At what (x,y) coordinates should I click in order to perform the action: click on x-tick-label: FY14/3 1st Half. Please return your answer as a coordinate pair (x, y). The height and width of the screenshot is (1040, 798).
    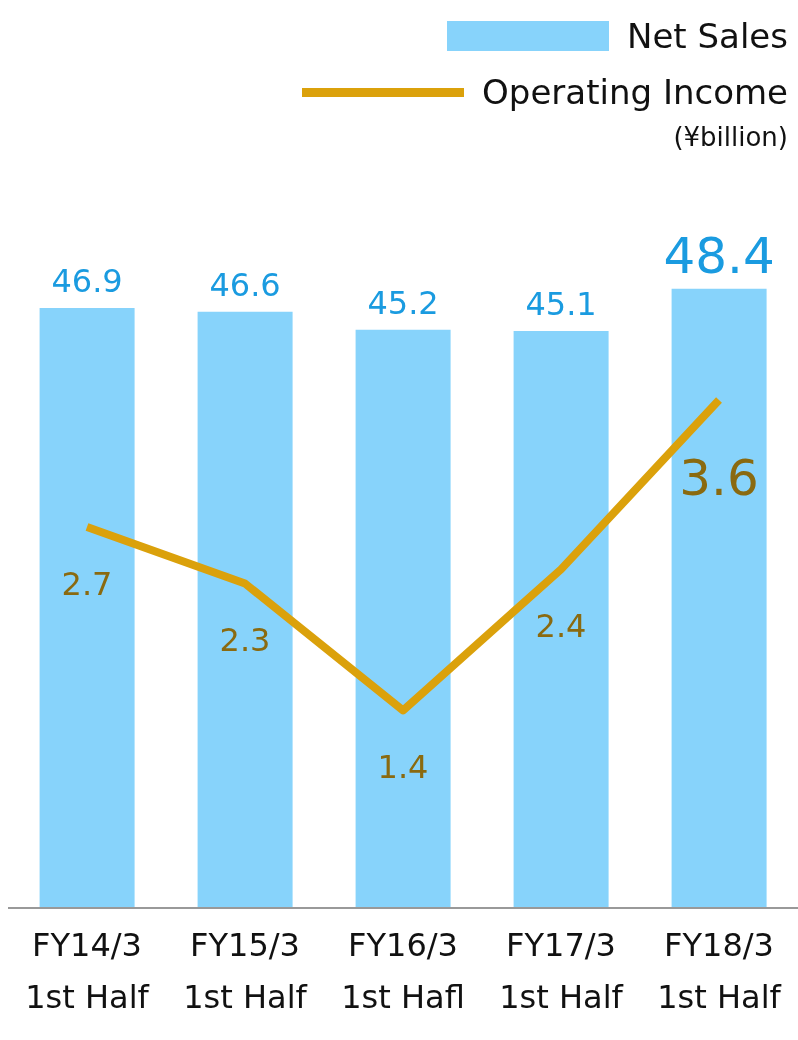
    Looking at the image, I should click on (87, 971).